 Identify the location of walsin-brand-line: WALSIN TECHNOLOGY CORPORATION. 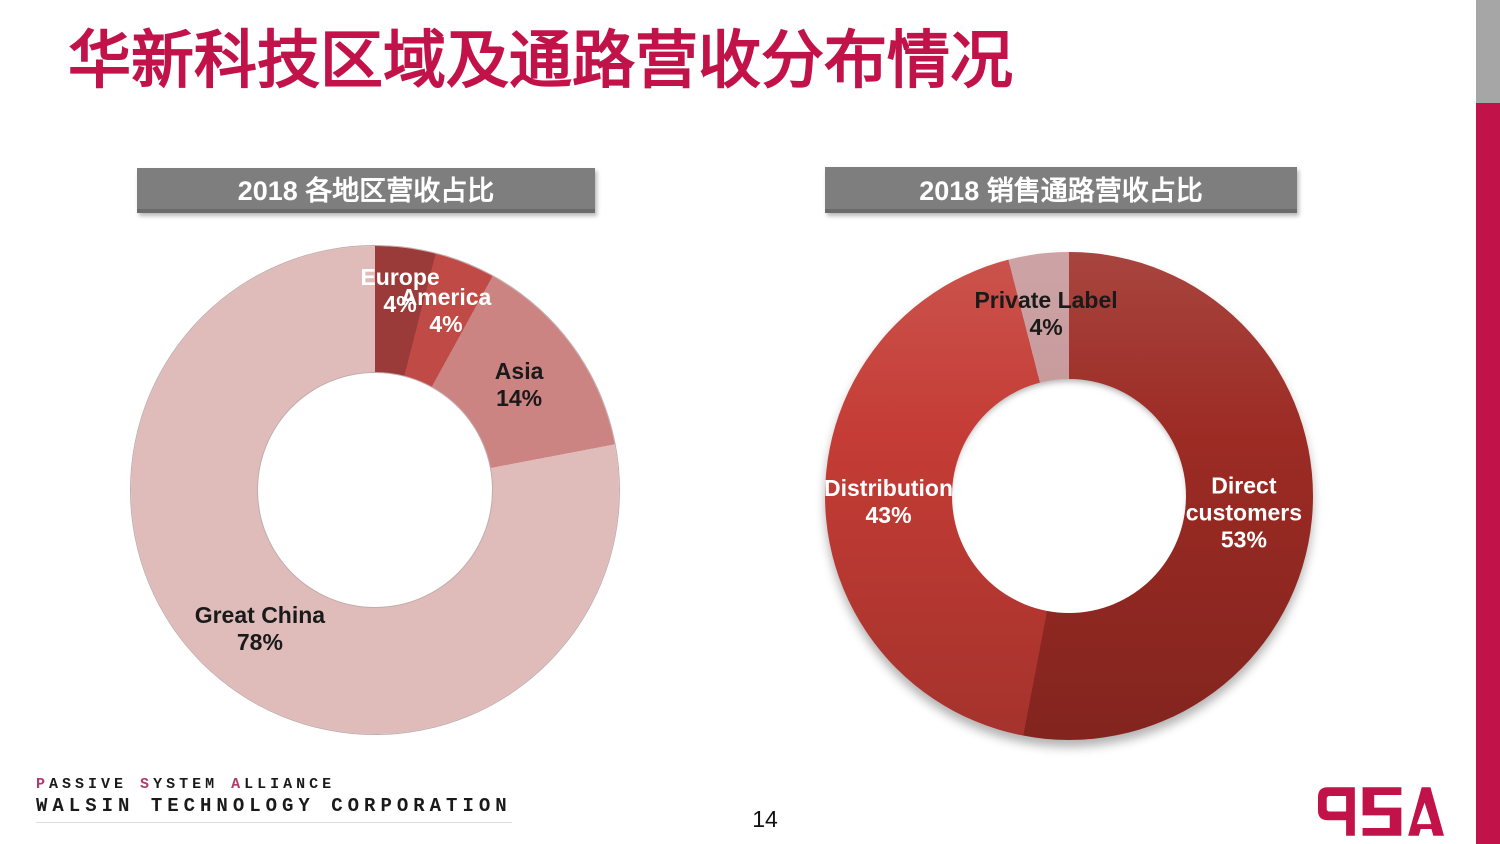
(274, 806).